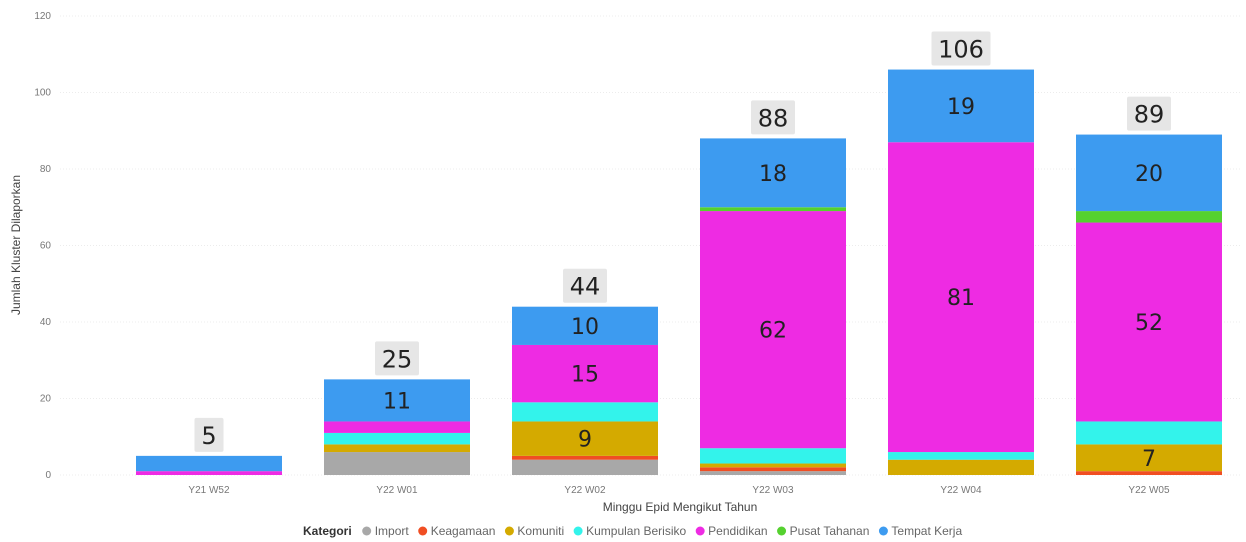 The image size is (1246, 542). Describe the element at coordinates (961, 490) in the screenshot. I see `x-tick-label-y22-w04: Y22 W04` at that location.